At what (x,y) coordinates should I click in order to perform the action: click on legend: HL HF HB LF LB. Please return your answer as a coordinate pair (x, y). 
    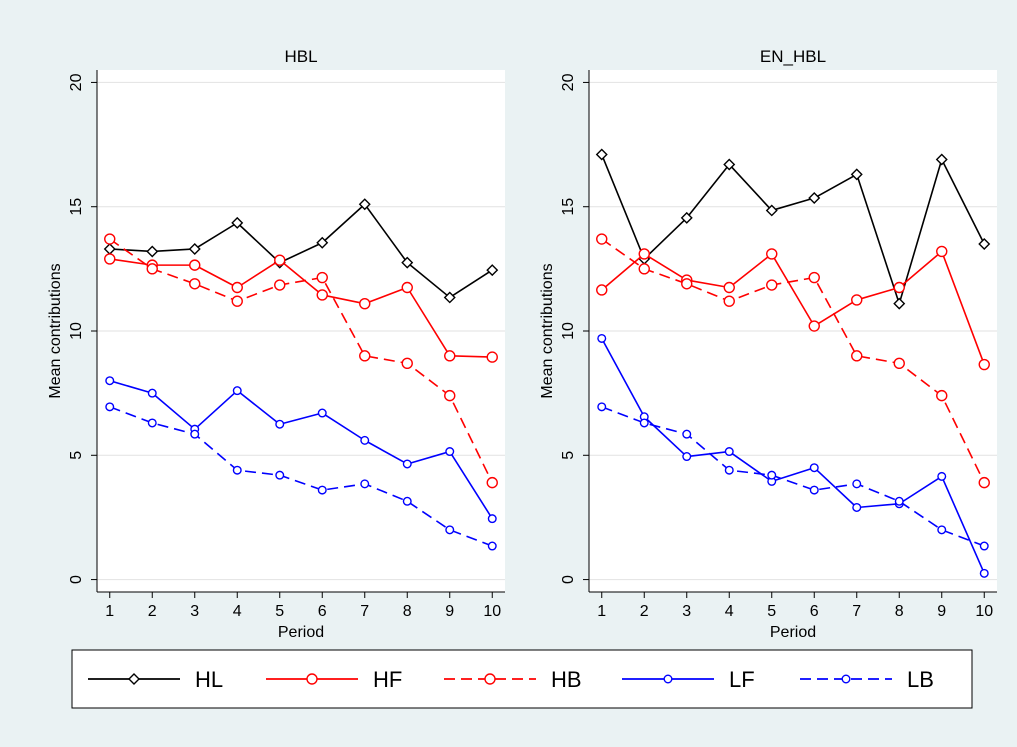
    Looking at the image, I should click on (522, 679).